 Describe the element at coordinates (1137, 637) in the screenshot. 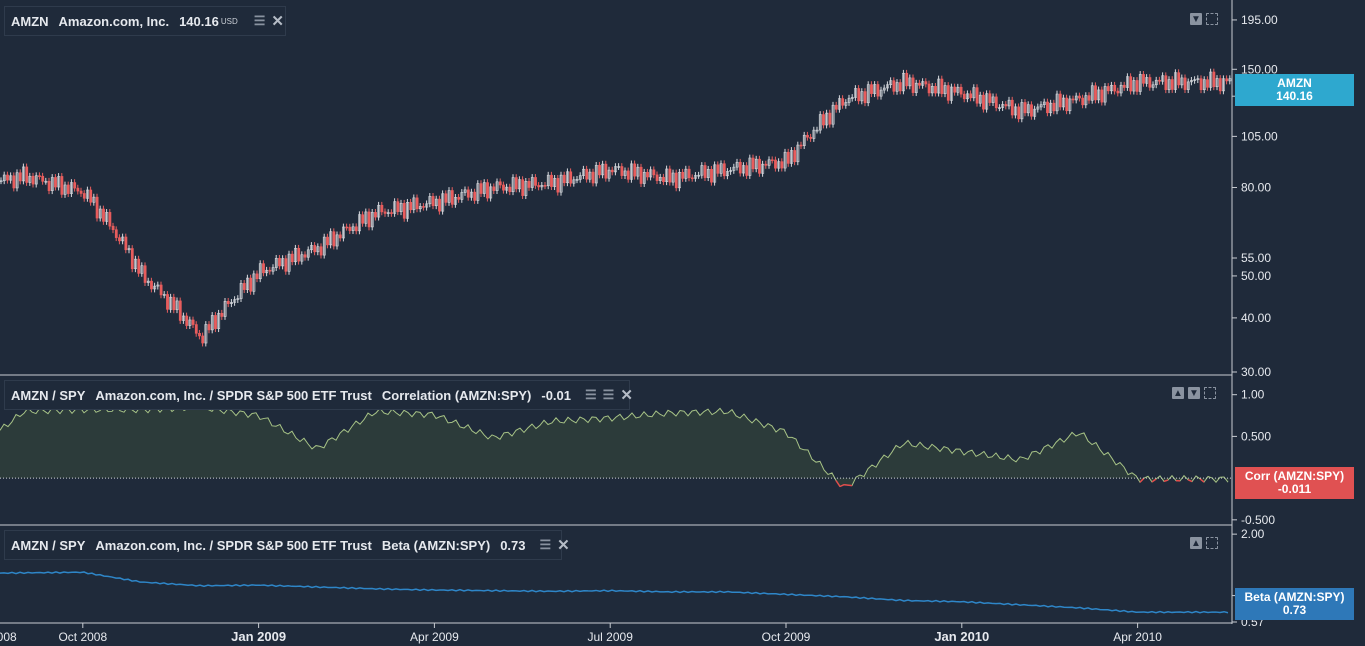

I see `x-axis-tick: Apr 2010` at that location.